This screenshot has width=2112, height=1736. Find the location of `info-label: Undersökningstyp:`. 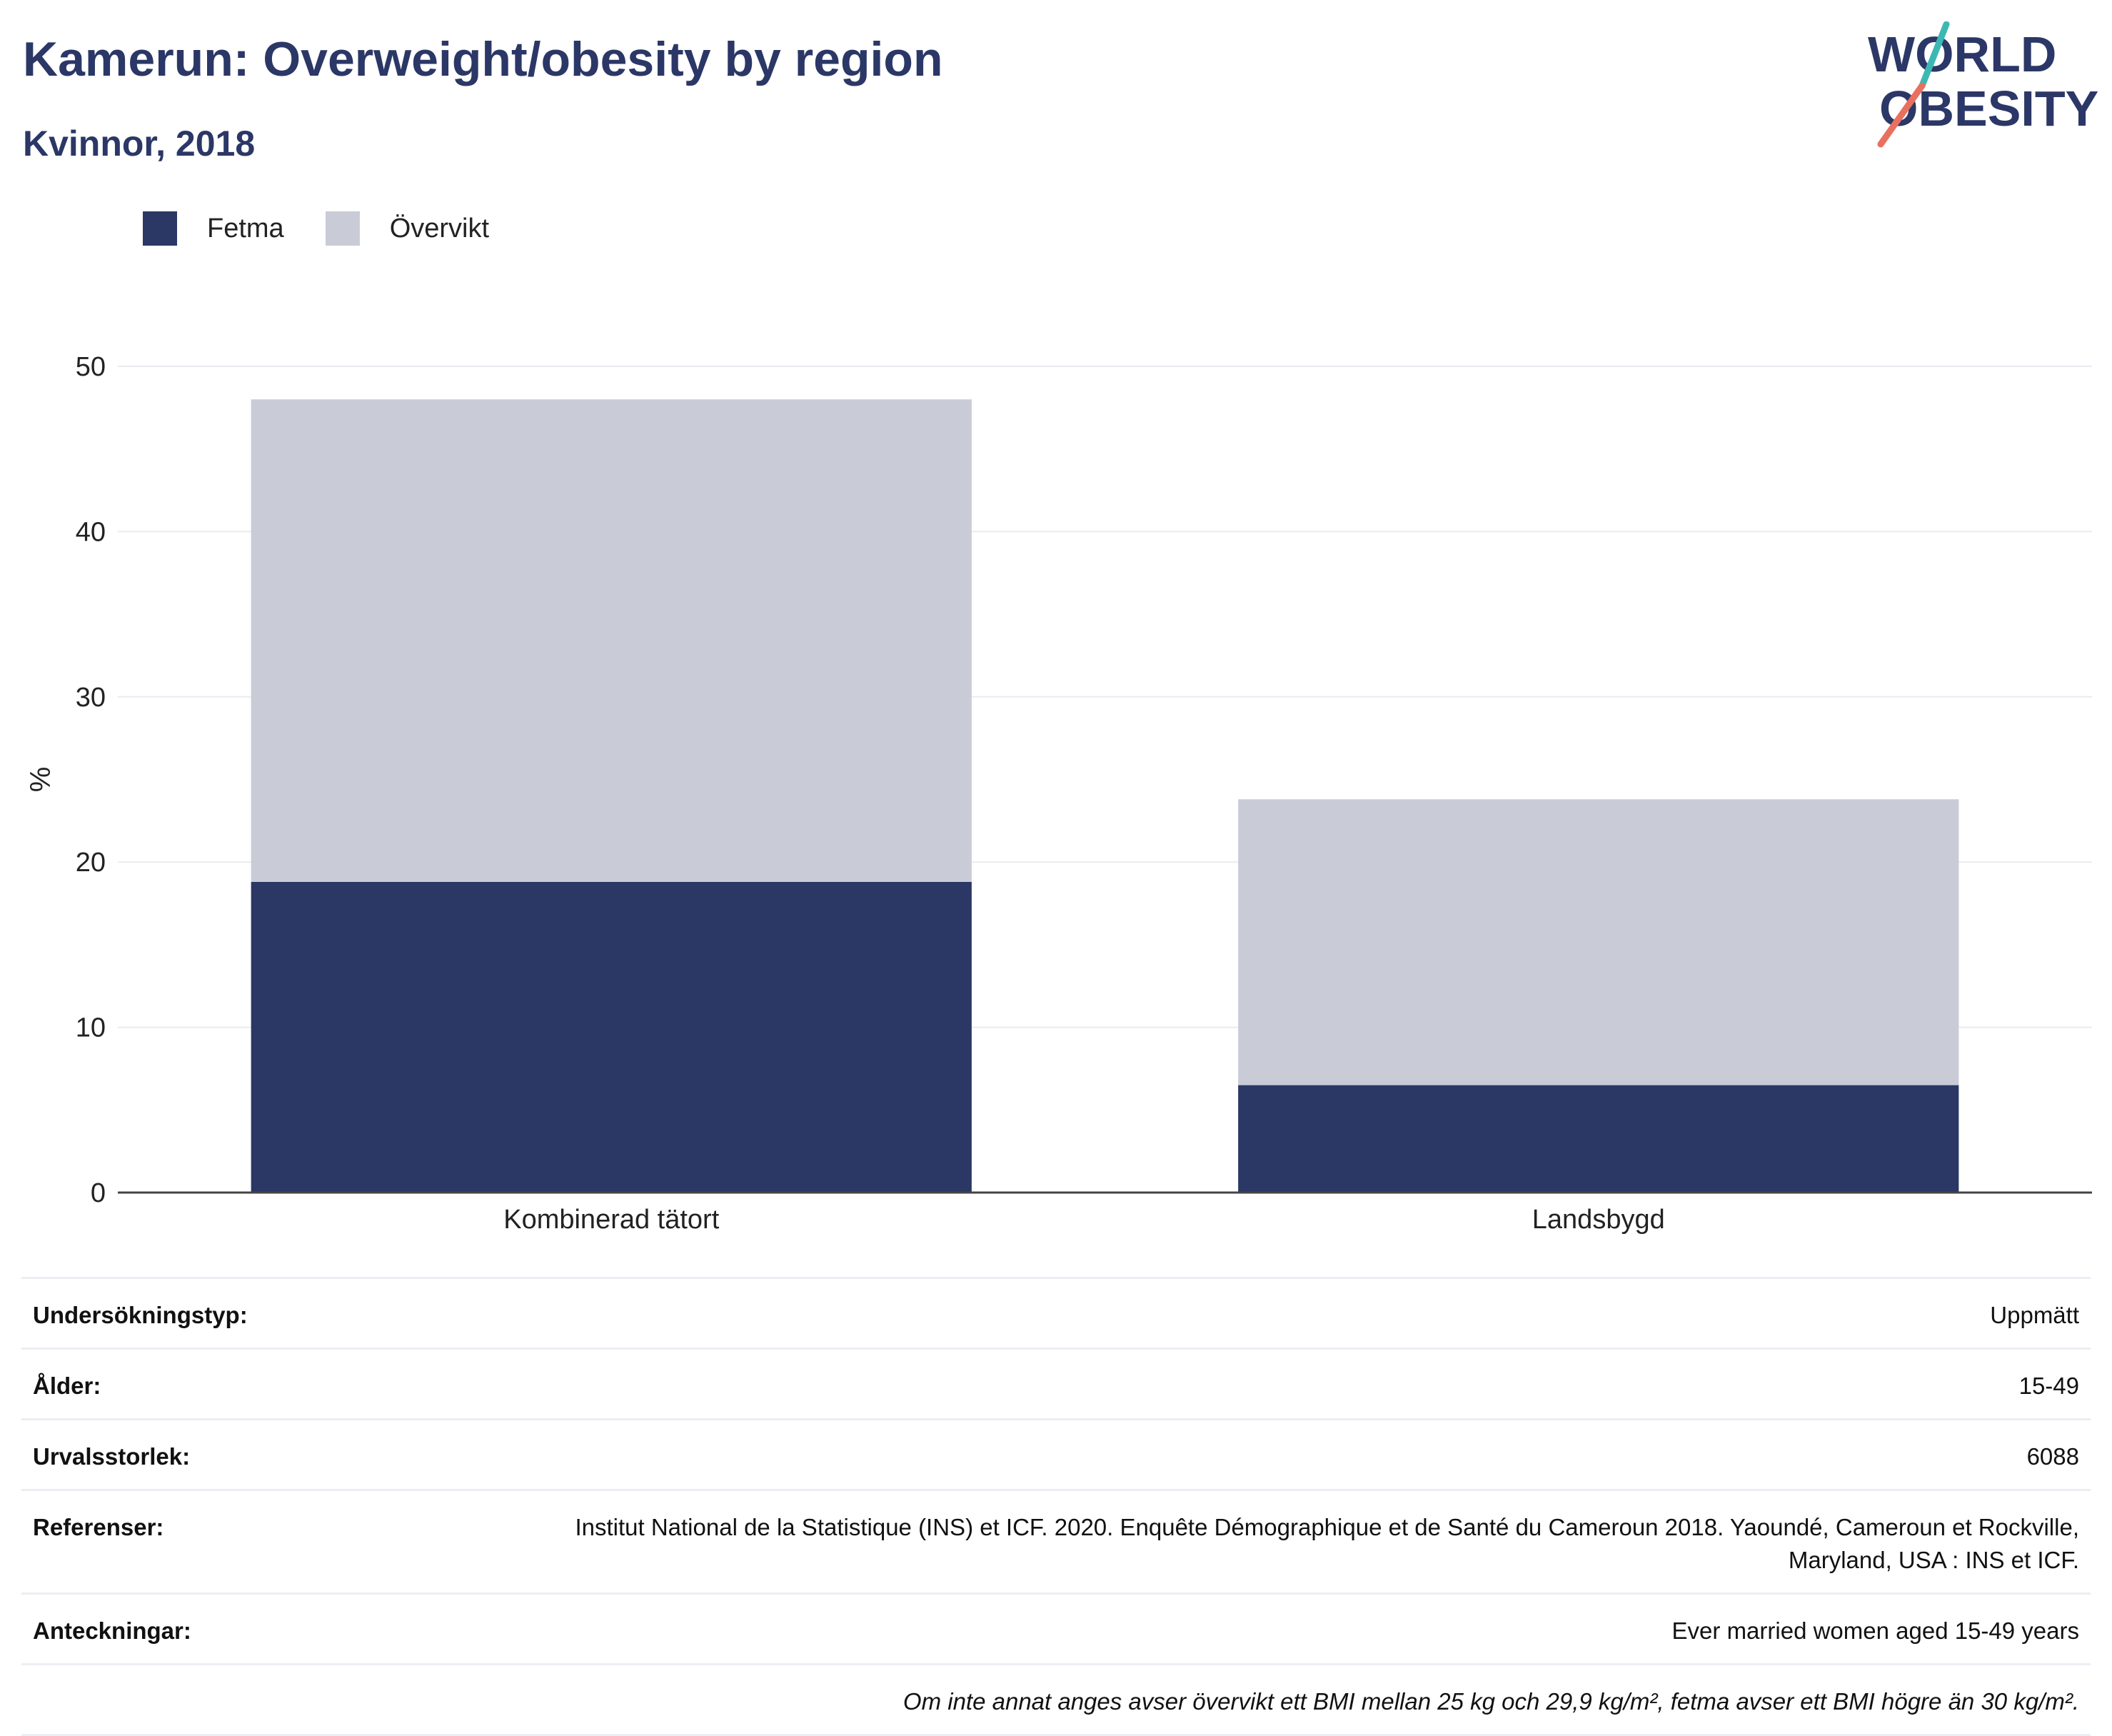

info-label: Undersökningstyp: is located at coordinates (140, 1315).